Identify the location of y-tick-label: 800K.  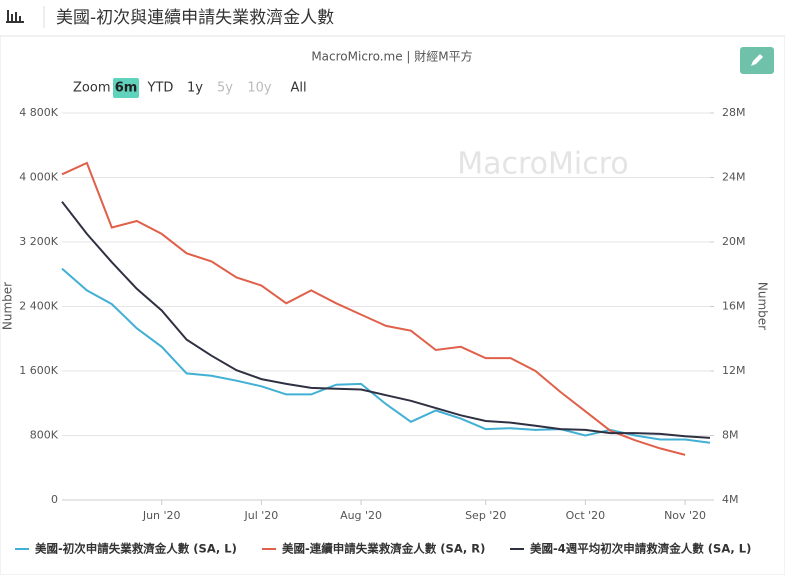
(44, 435).